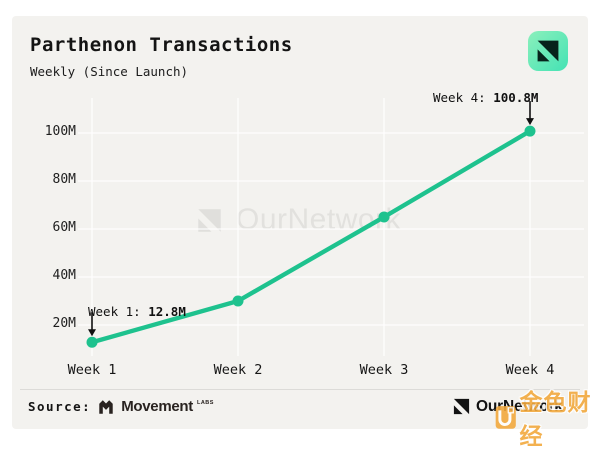  I want to click on source-attribution: Source: Movement LABS, so click(121, 406).